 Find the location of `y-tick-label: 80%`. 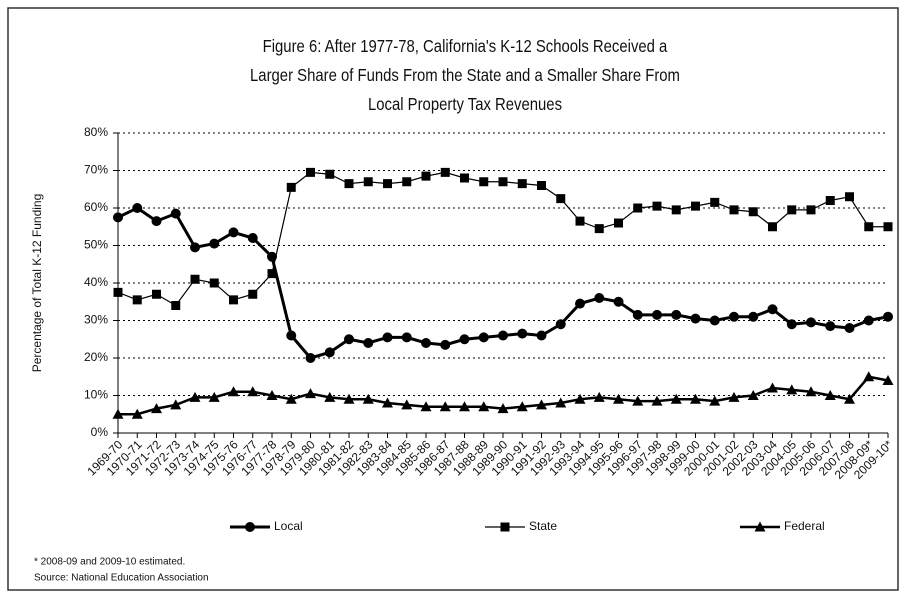

y-tick-label: 80% is located at coordinates (96, 132).